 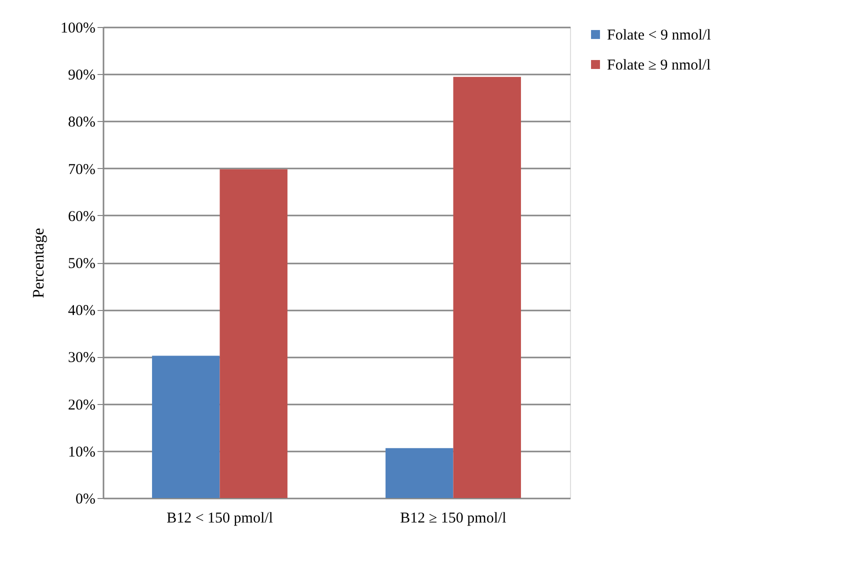 What do you see at coordinates (82, 311) in the screenshot?
I see `y-tick-label: 40%` at bounding box center [82, 311].